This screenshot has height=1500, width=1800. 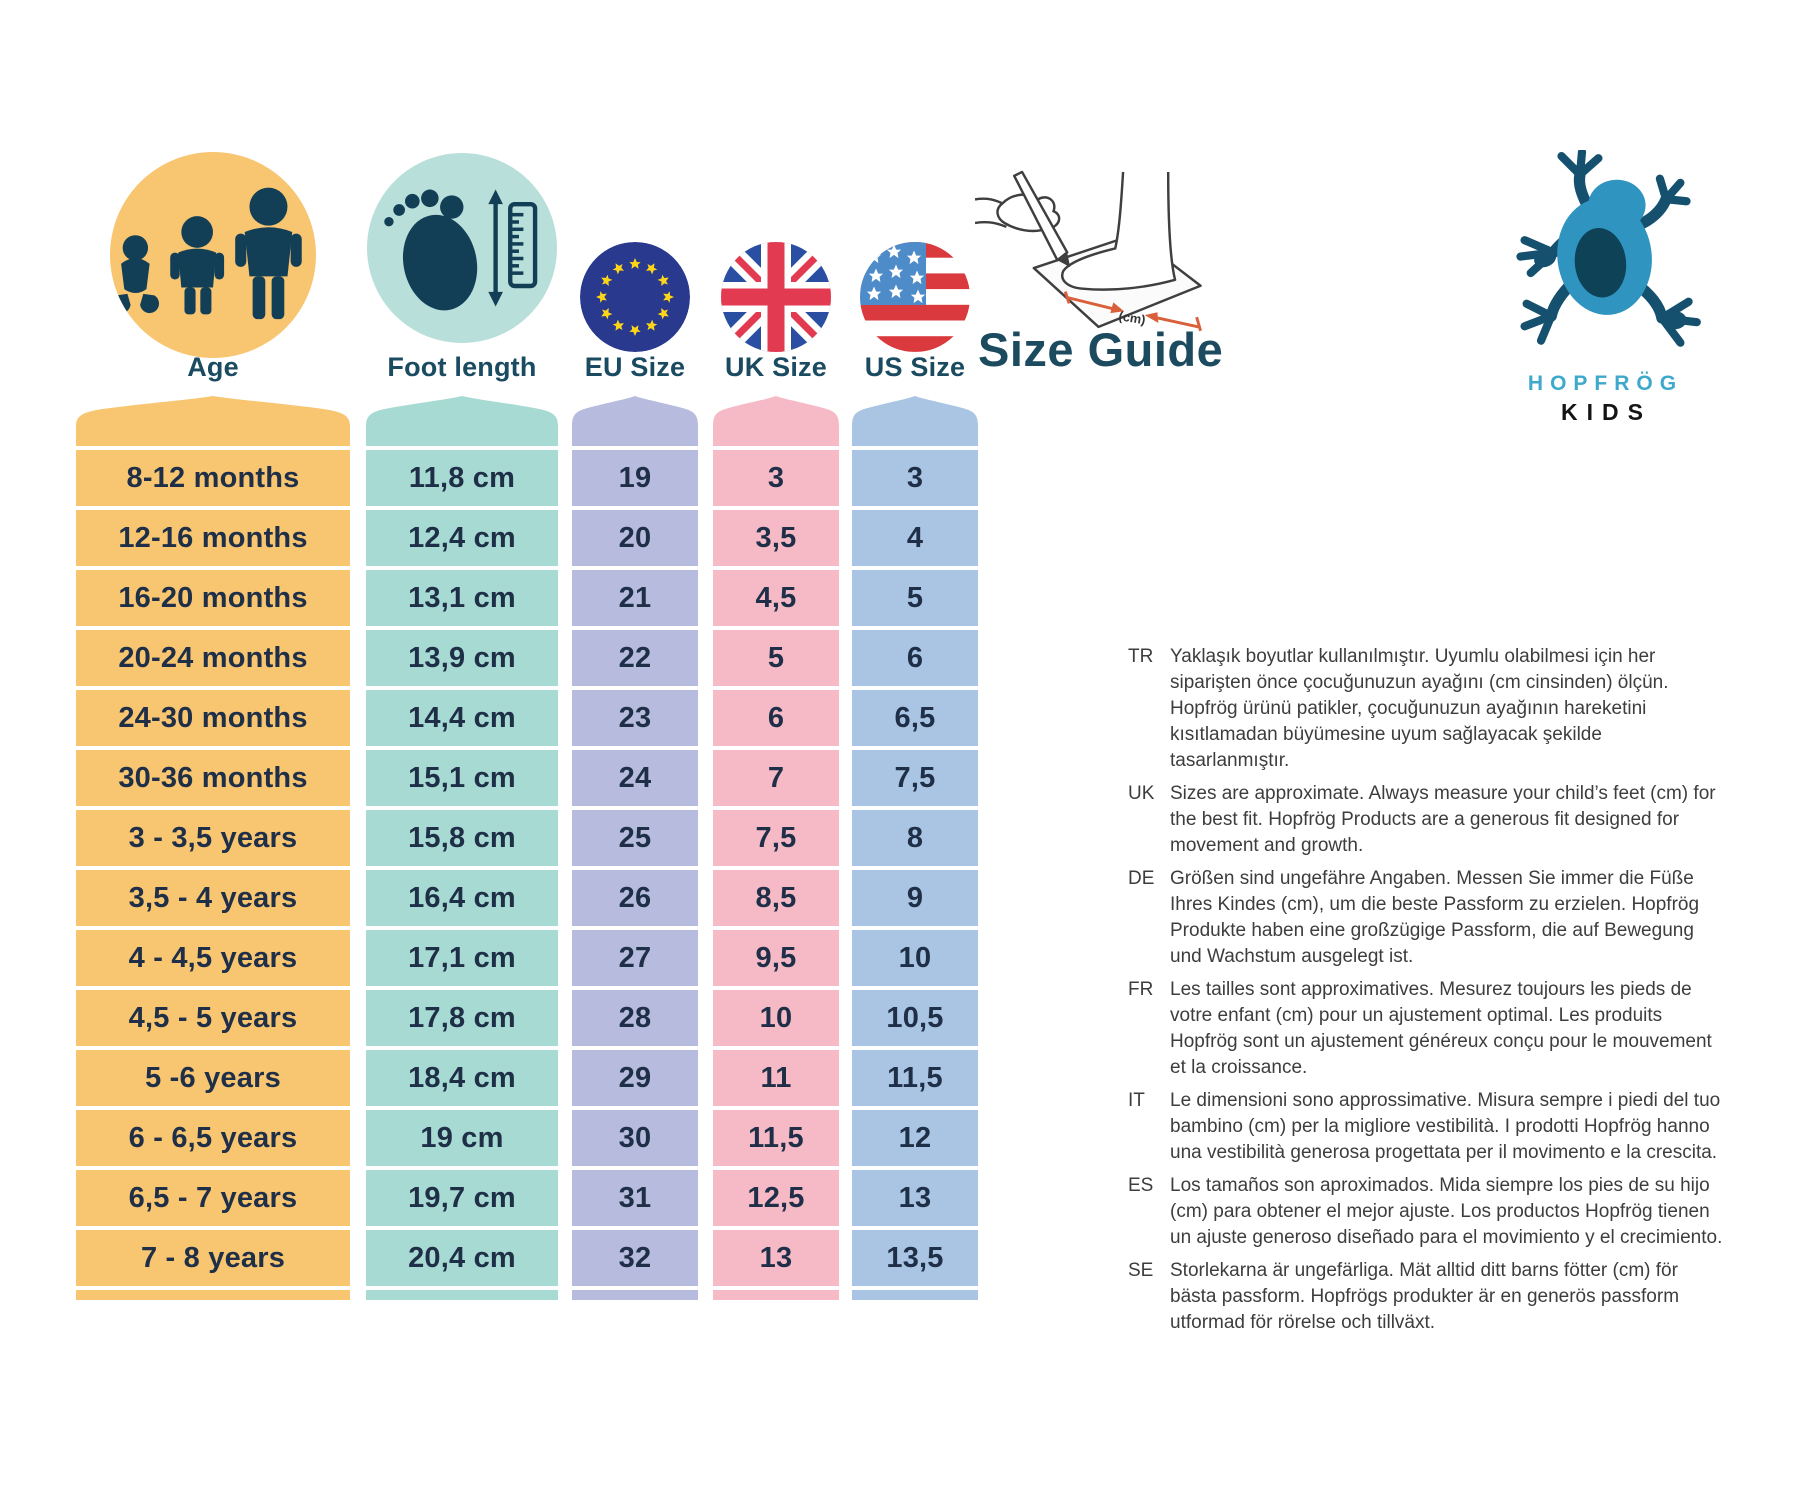 I want to click on age-cell: 7 - 8 years, so click(x=213, y=1258).